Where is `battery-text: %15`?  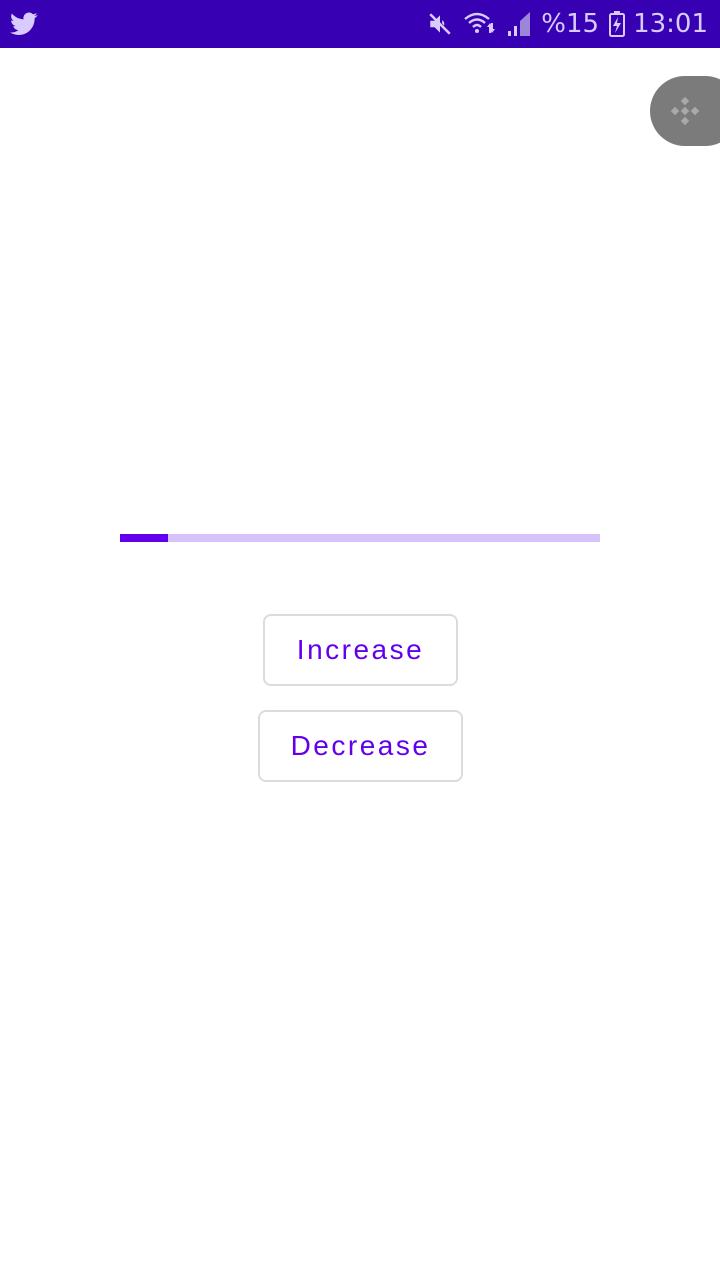 battery-text: %15 is located at coordinates (570, 24).